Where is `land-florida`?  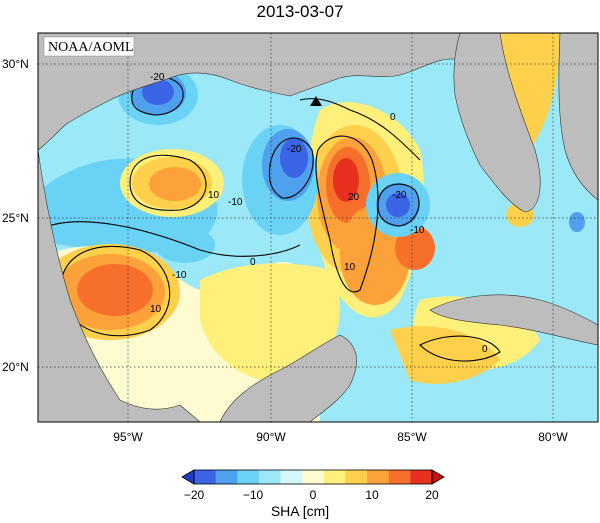
land-florida is located at coordinates (497, 123).